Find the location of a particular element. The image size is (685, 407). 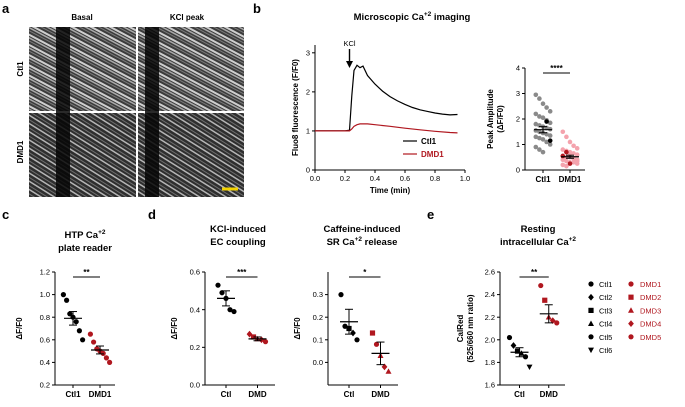

y-tick-label: 1.2 is located at coordinates (45, 272).